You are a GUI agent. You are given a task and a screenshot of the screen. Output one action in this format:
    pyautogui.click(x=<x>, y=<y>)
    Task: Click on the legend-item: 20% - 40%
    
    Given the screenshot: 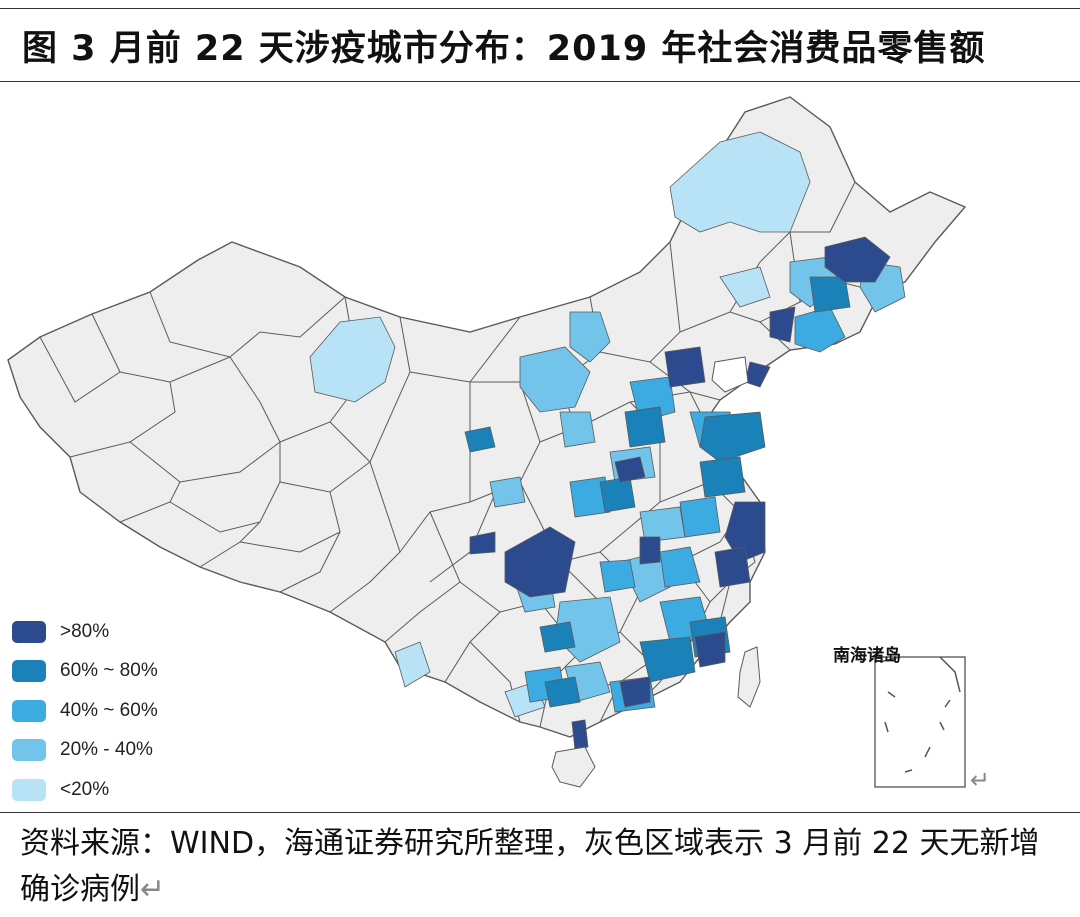 What is the action you would take?
    pyautogui.click(x=85, y=751)
    